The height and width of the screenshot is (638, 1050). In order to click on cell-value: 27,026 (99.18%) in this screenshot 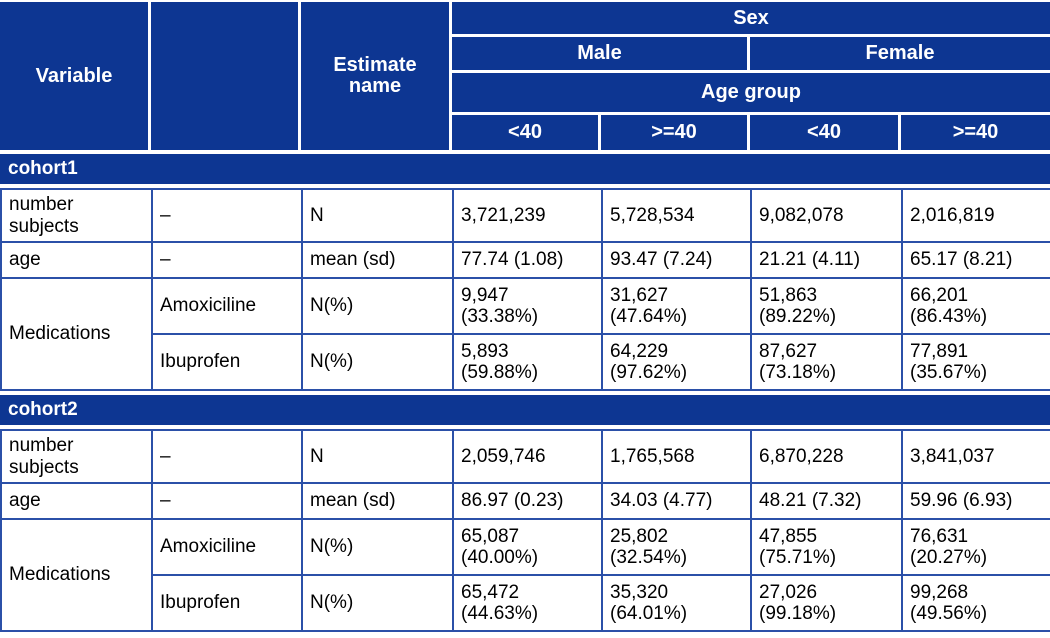, I will do `click(826, 603)`.